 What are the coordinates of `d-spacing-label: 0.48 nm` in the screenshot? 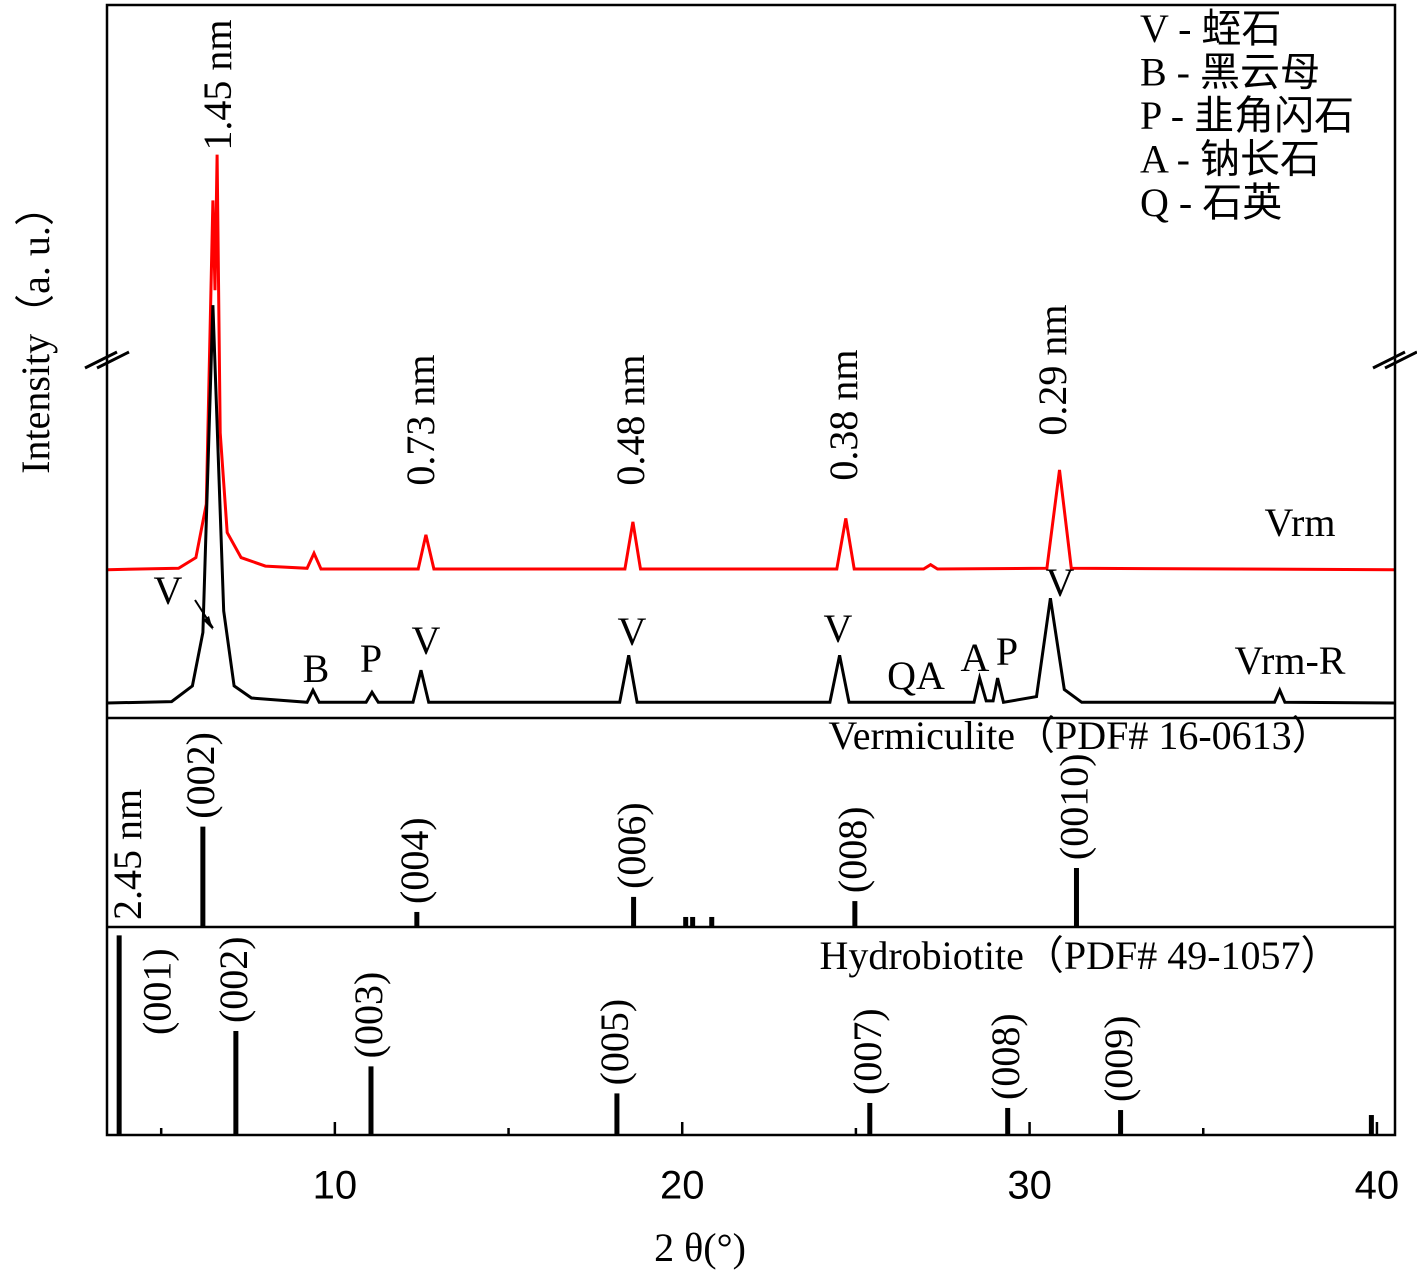 It's located at (630, 419).